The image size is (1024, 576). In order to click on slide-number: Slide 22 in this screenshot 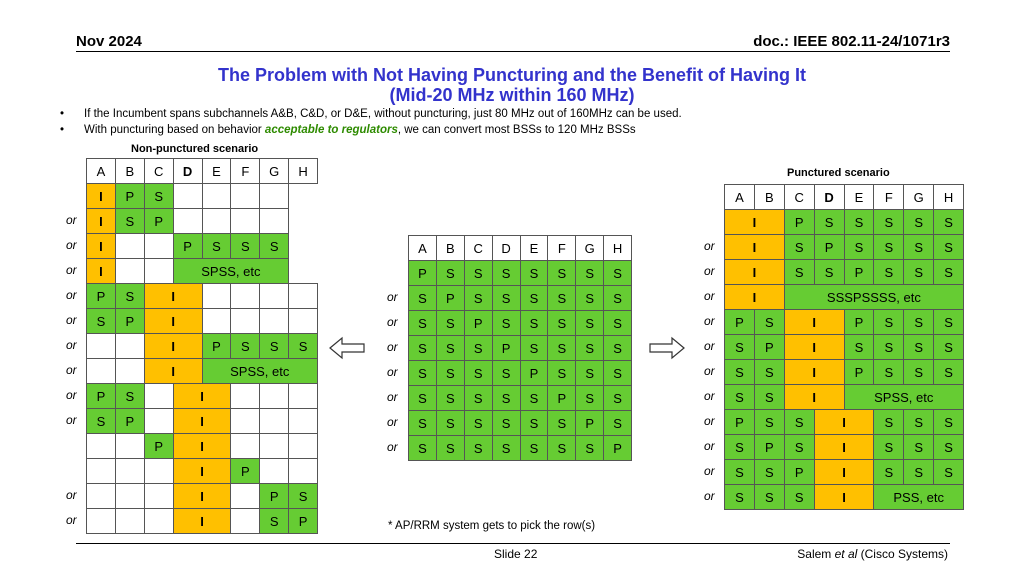, I will do `click(516, 554)`.